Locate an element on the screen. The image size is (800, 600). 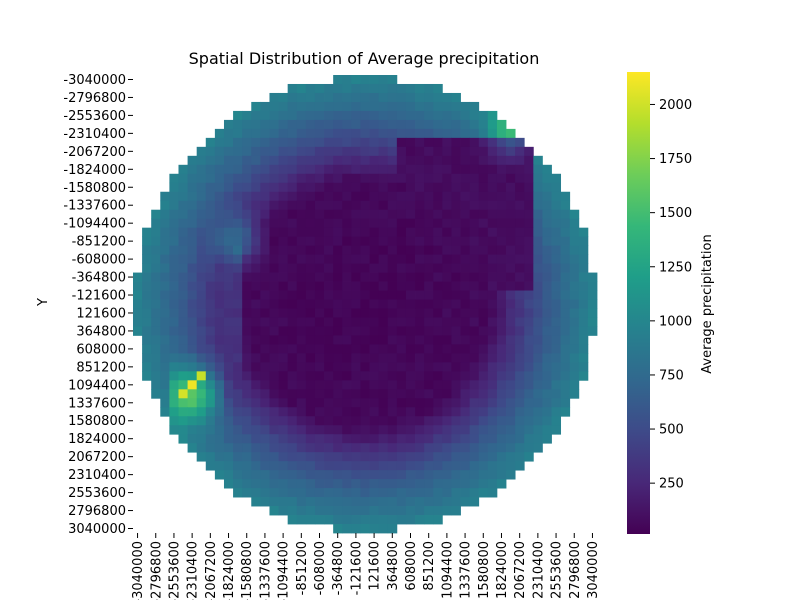
y-tick-label: 2067200 is located at coordinates (97, 457).